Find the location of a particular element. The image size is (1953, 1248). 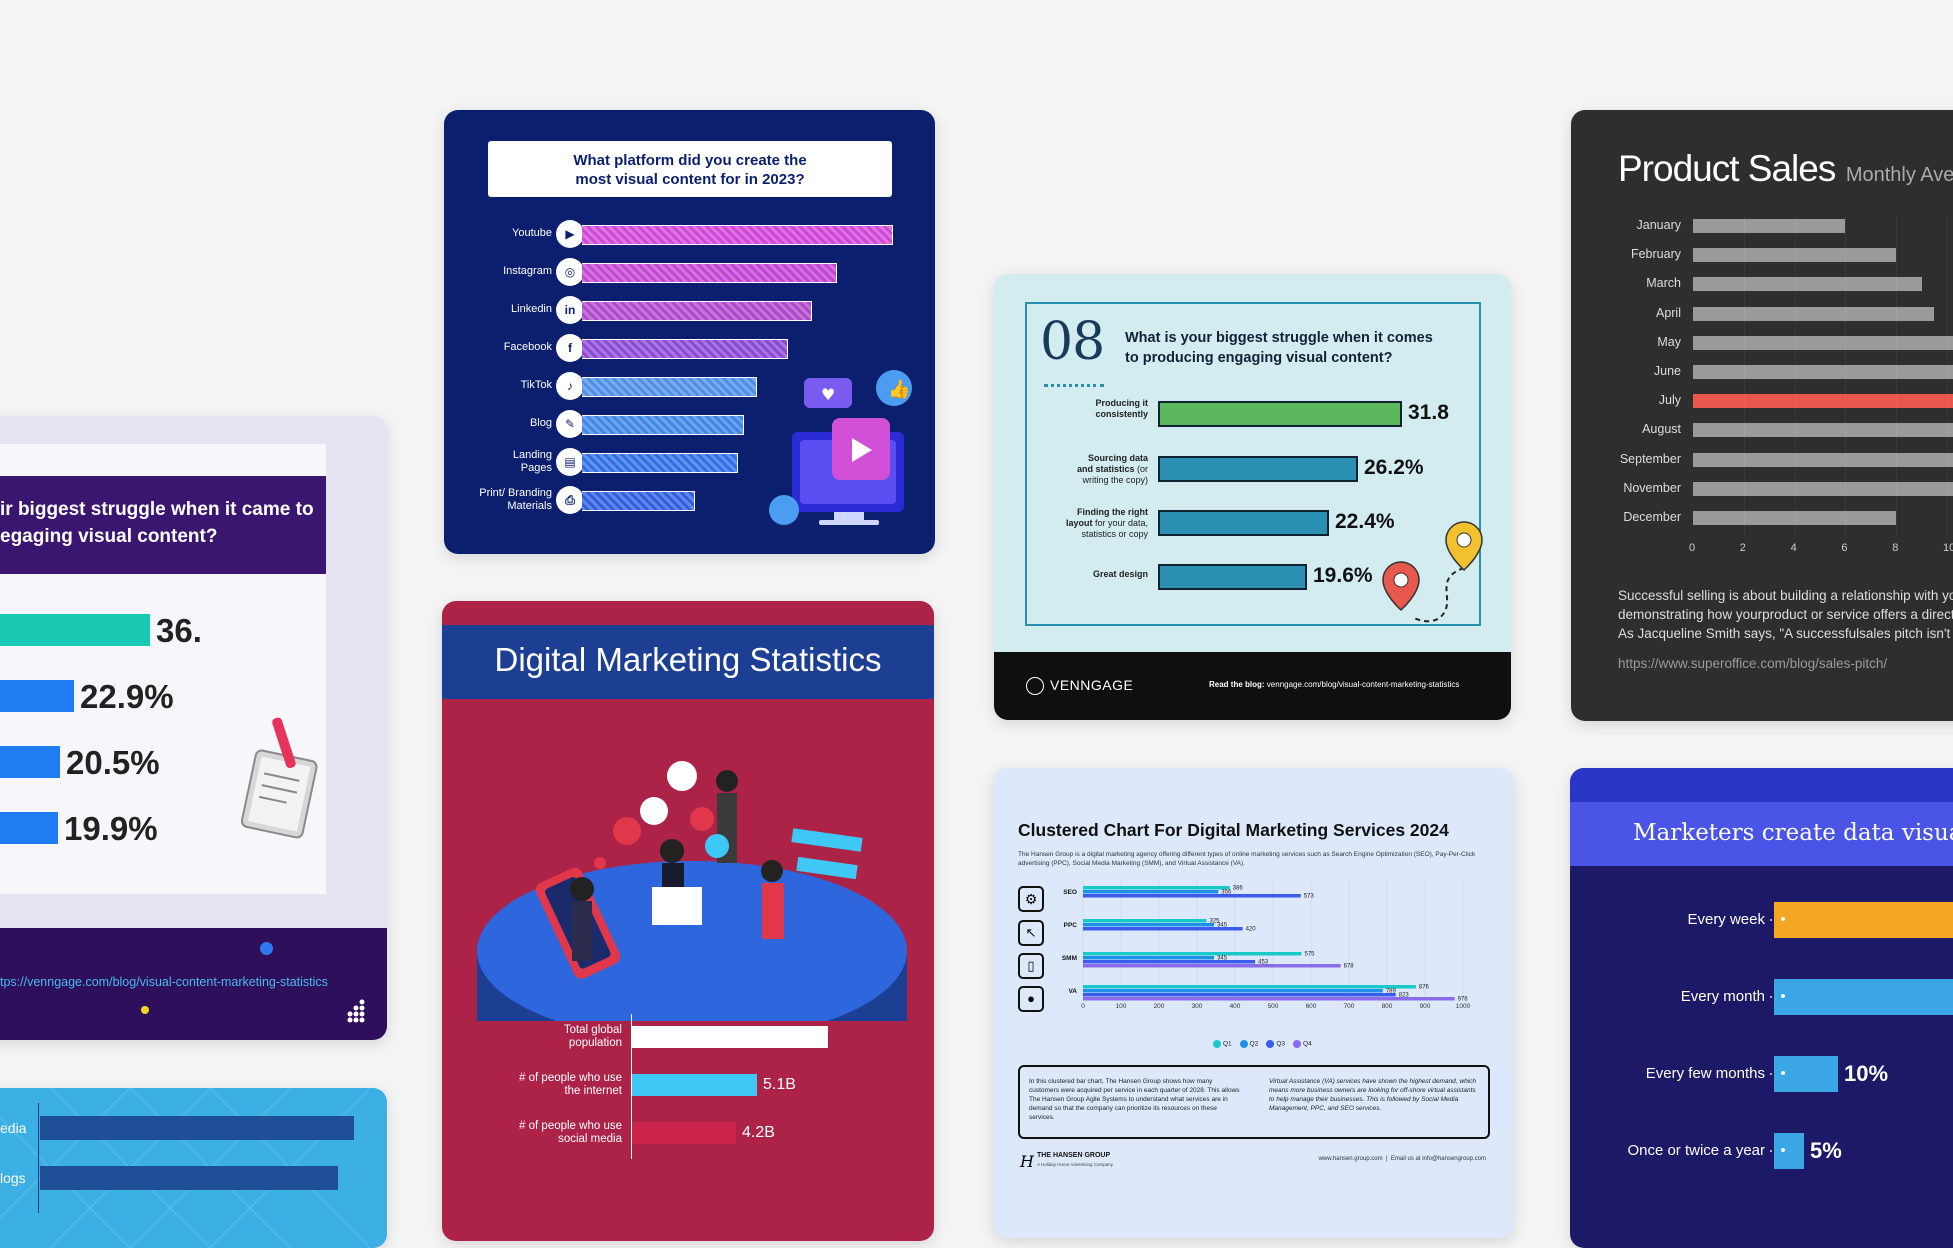

struggle-label-bold: Sourcing data and statistics is located at coordinates (1112, 463).